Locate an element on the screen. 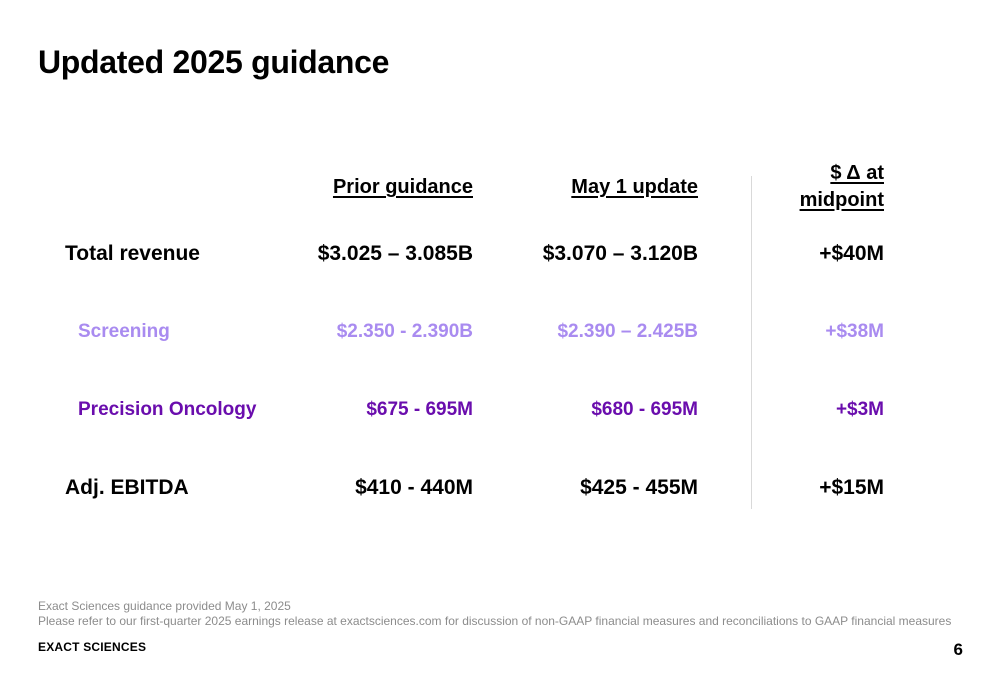 This screenshot has height=685, width=1000. brand-logo-text: EXACT SCIENCES is located at coordinates (92, 647).